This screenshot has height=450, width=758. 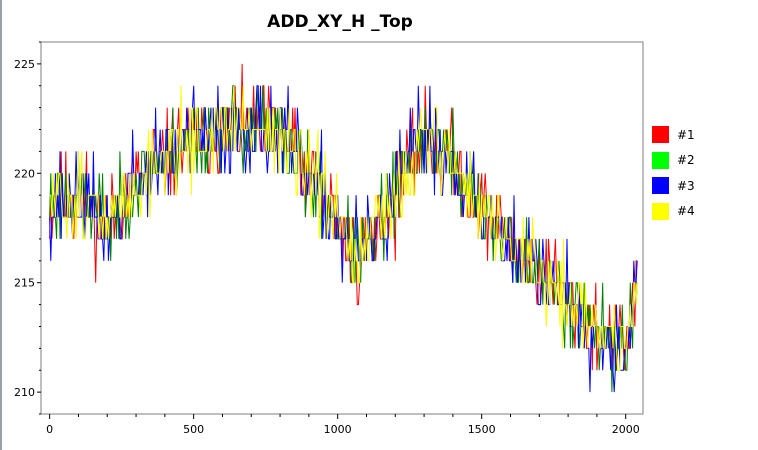 I want to click on y-tick-label-225: 225, so click(x=24, y=64).